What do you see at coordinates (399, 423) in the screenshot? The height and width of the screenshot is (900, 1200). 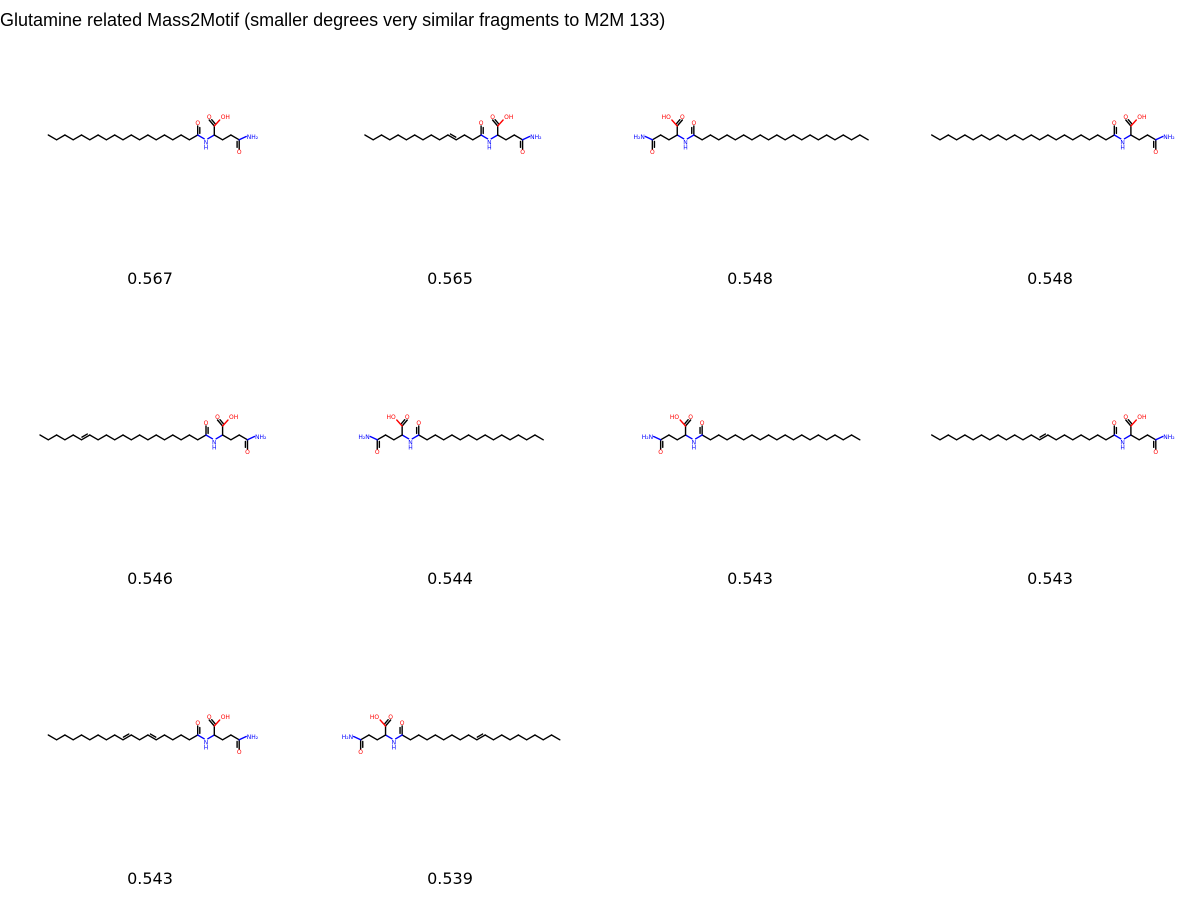 I see `carboxyl-oh-bond` at bounding box center [399, 423].